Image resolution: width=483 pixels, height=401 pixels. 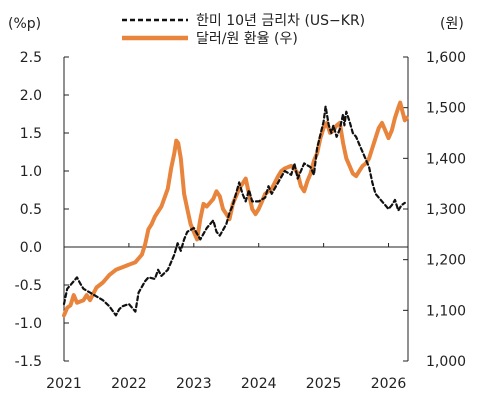 I want to click on left-tick-label: 1.5, so click(x=31, y=134).